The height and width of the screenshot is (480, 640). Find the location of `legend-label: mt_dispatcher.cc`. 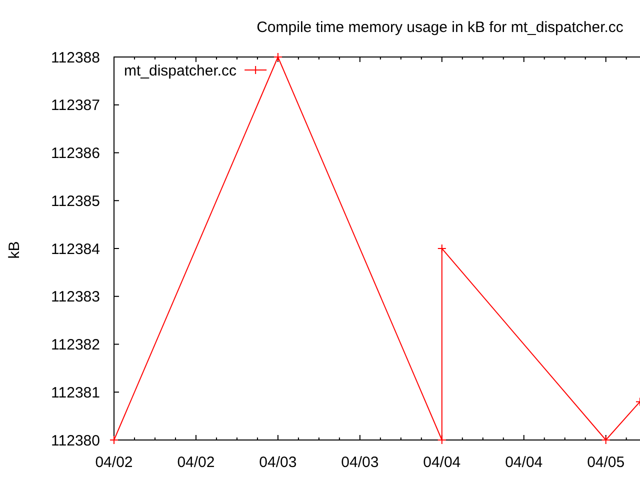

legend-label: mt_dispatcher.cc is located at coordinates (181, 71).